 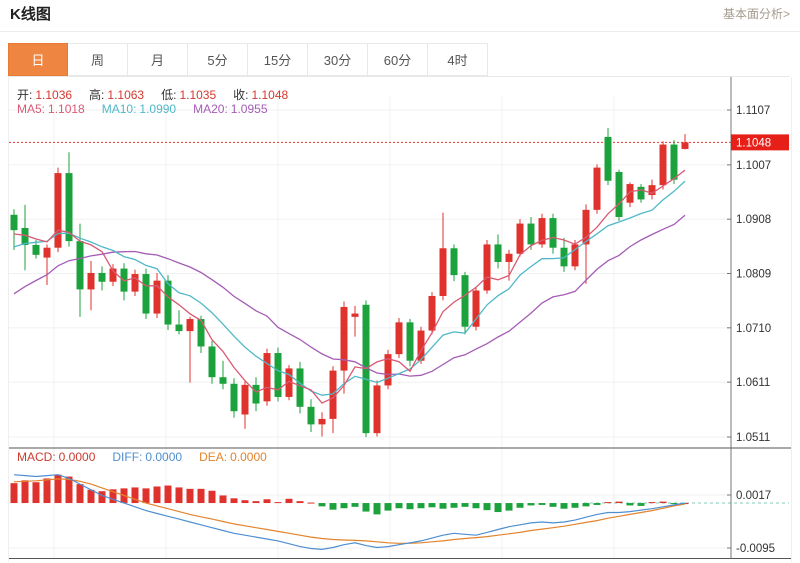 I want to click on tab-month: 月, so click(x=158, y=59).